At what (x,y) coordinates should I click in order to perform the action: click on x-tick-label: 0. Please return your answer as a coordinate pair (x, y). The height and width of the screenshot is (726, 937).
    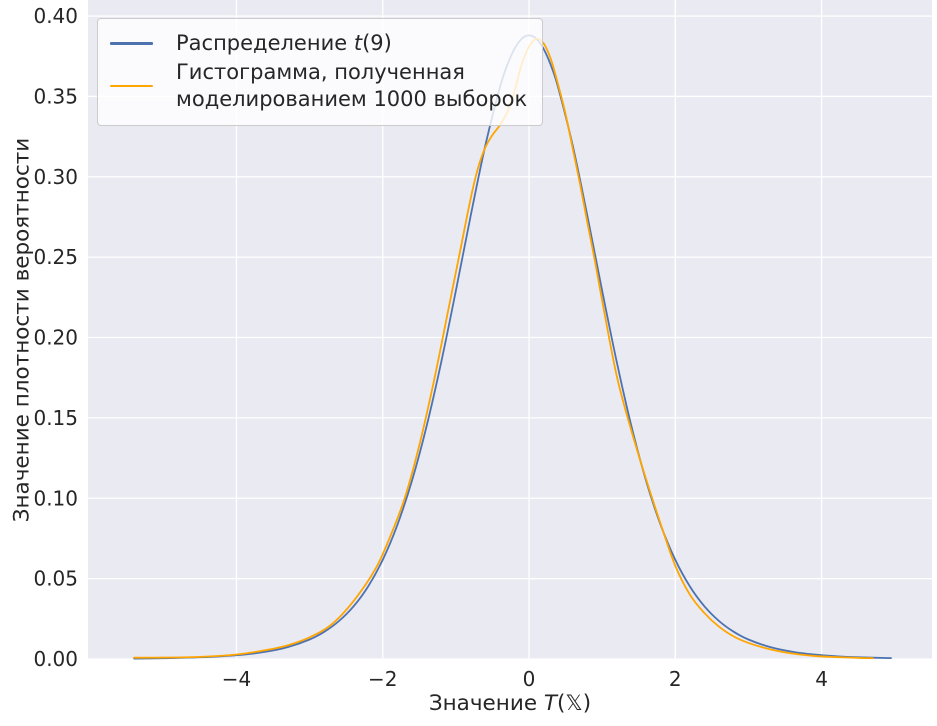
    Looking at the image, I should click on (529, 679).